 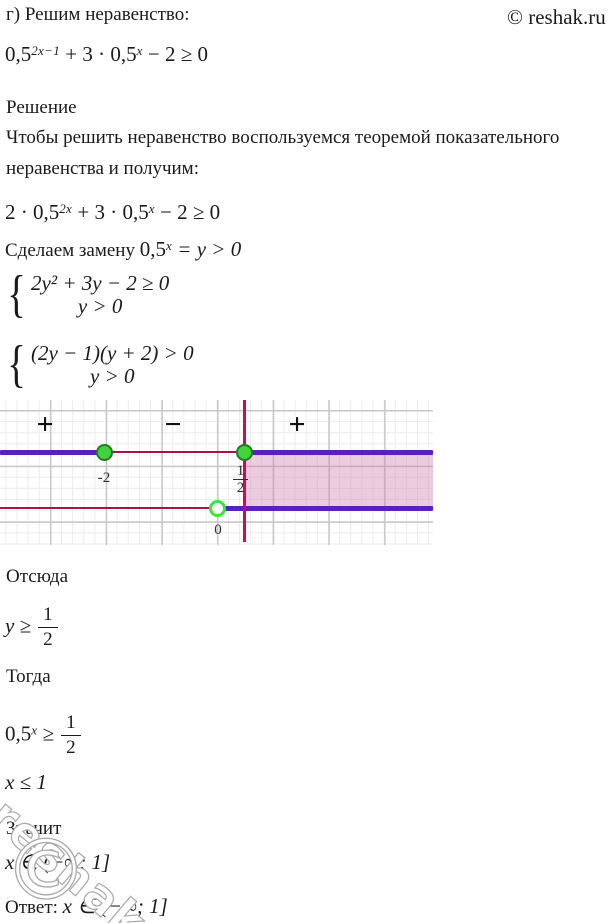 What do you see at coordinates (34, 907) in the screenshot?
I see `answer-label: Ответ:` at bounding box center [34, 907].